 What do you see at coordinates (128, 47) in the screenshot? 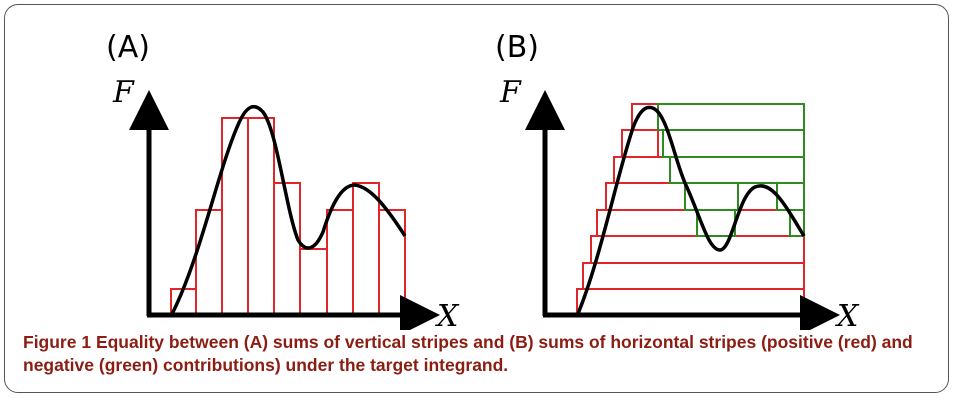
I see `panel-a-label: (A)` at bounding box center [128, 47].